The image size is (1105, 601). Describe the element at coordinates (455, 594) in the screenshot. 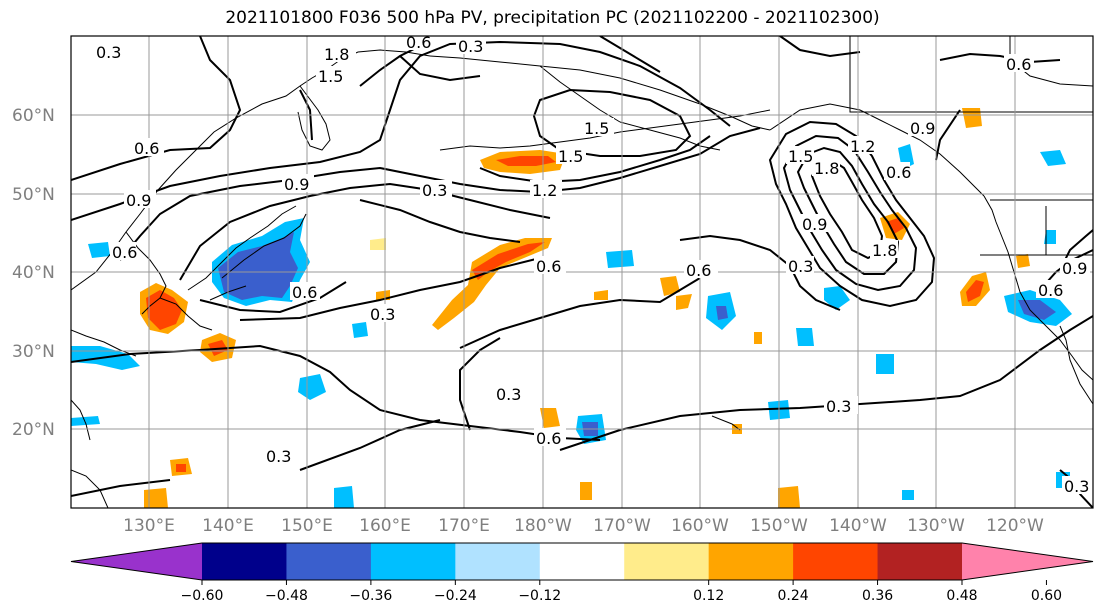

I see `colorbar-tick-label: −0.24` at that location.